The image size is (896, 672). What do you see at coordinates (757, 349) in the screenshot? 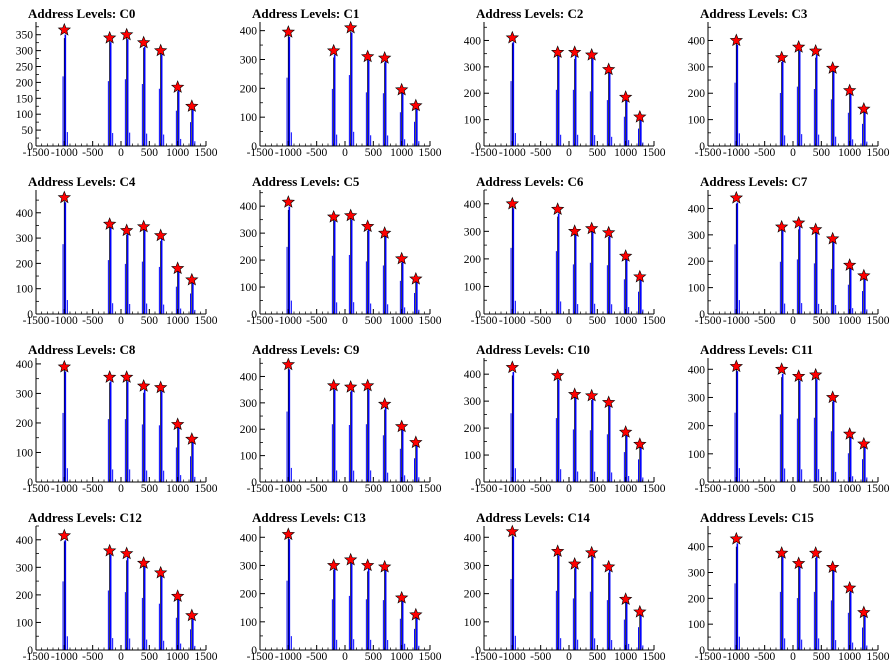
I see `panel-title: Address Levels: C11` at bounding box center [757, 349].